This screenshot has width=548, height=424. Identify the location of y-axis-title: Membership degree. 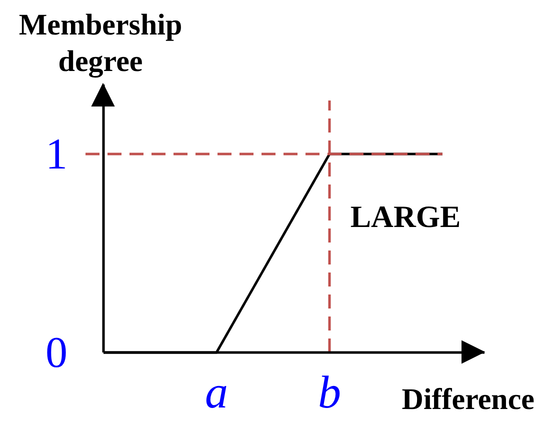
(100, 43).